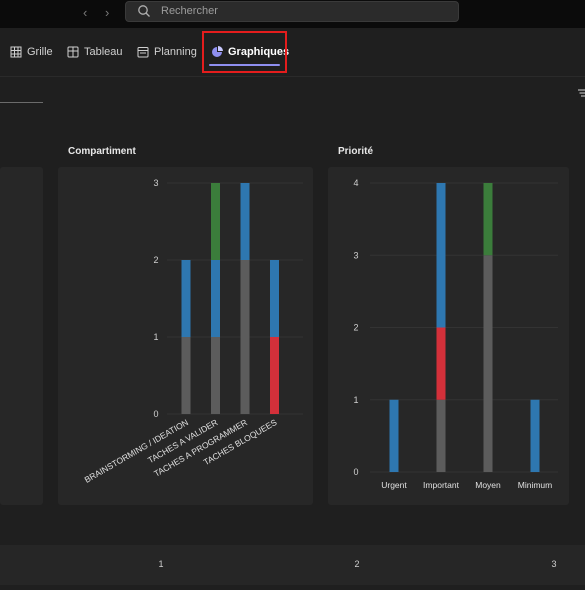 The width and height of the screenshot is (585, 590). What do you see at coordinates (356, 151) in the screenshot?
I see `chart-title-priorite: Priorité` at bounding box center [356, 151].